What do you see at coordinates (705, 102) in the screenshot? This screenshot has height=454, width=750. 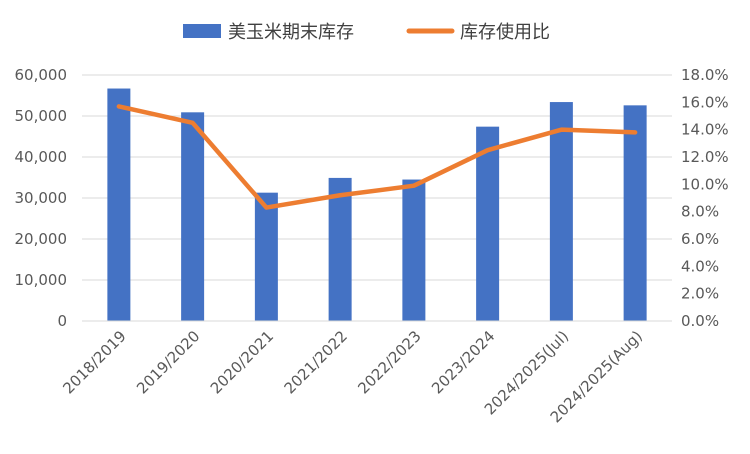 I see `y-right-tick-label: 16.0%` at bounding box center [705, 102].